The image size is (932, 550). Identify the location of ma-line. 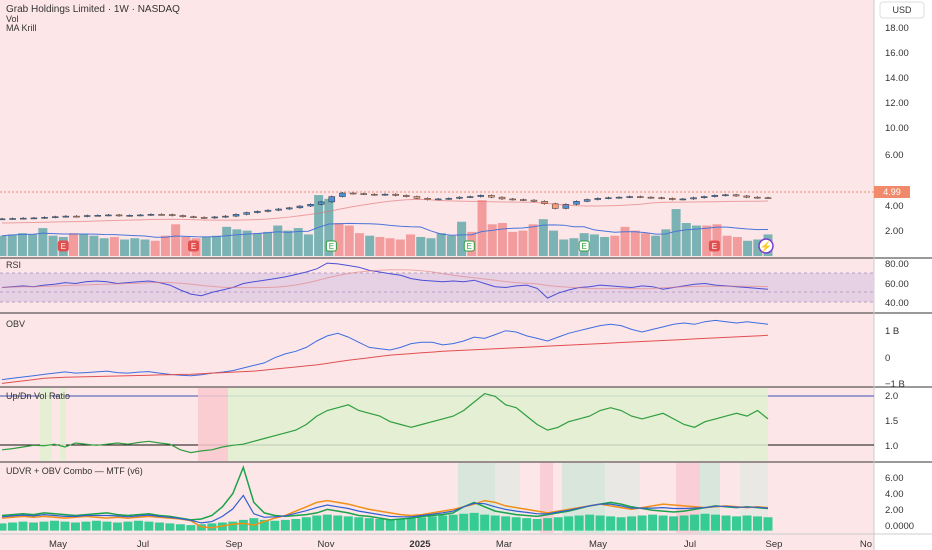
(385, 230).